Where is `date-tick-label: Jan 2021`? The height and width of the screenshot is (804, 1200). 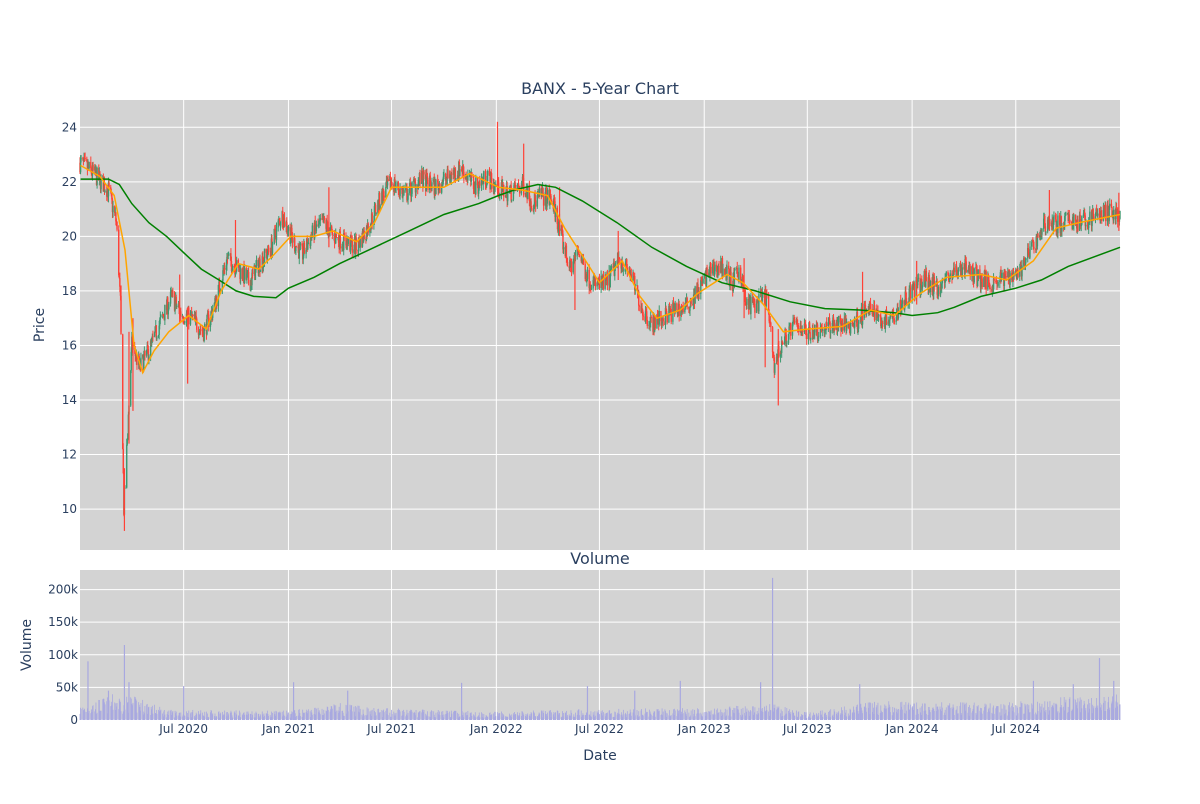 date-tick-label: Jan 2021 is located at coordinates (288, 729).